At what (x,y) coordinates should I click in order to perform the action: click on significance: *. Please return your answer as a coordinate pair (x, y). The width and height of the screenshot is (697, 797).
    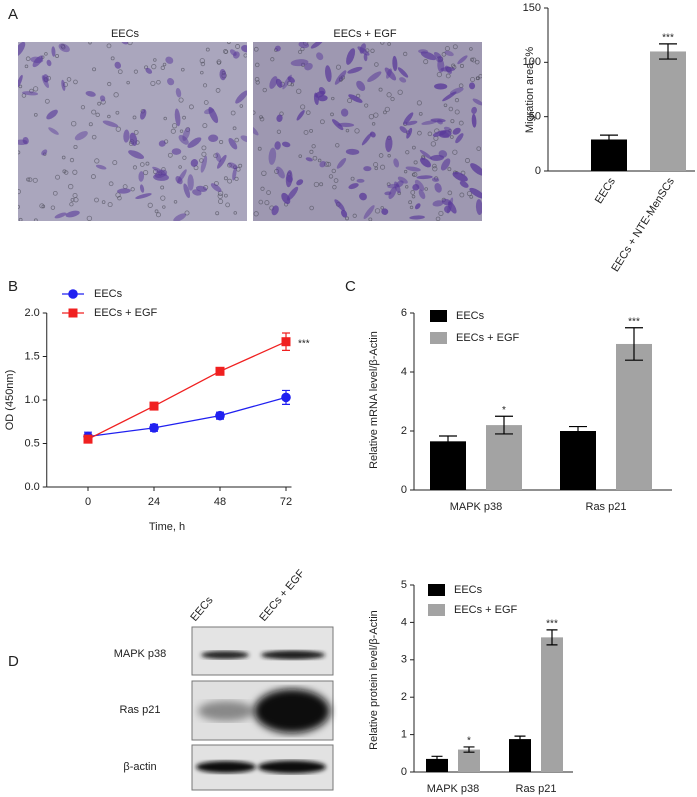
    Looking at the image, I should click on (504, 410).